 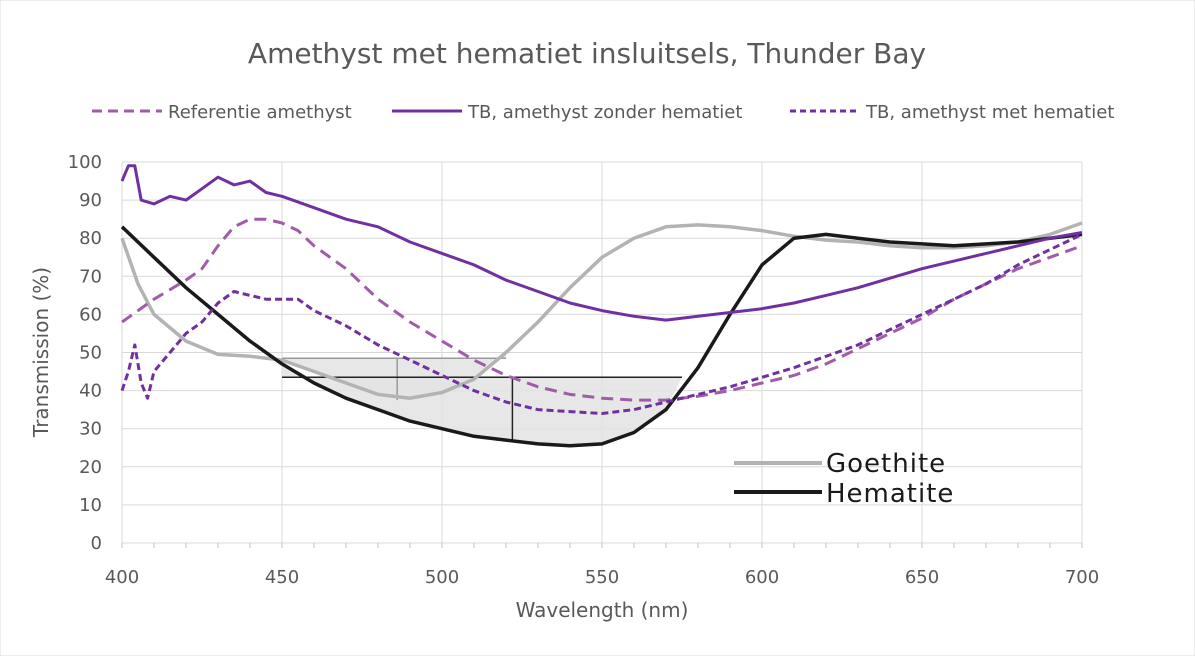 What do you see at coordinates (886, 464) in the screenshot?
I see `inset-label-goethite: Goethite` at bounding box center [886, 464].